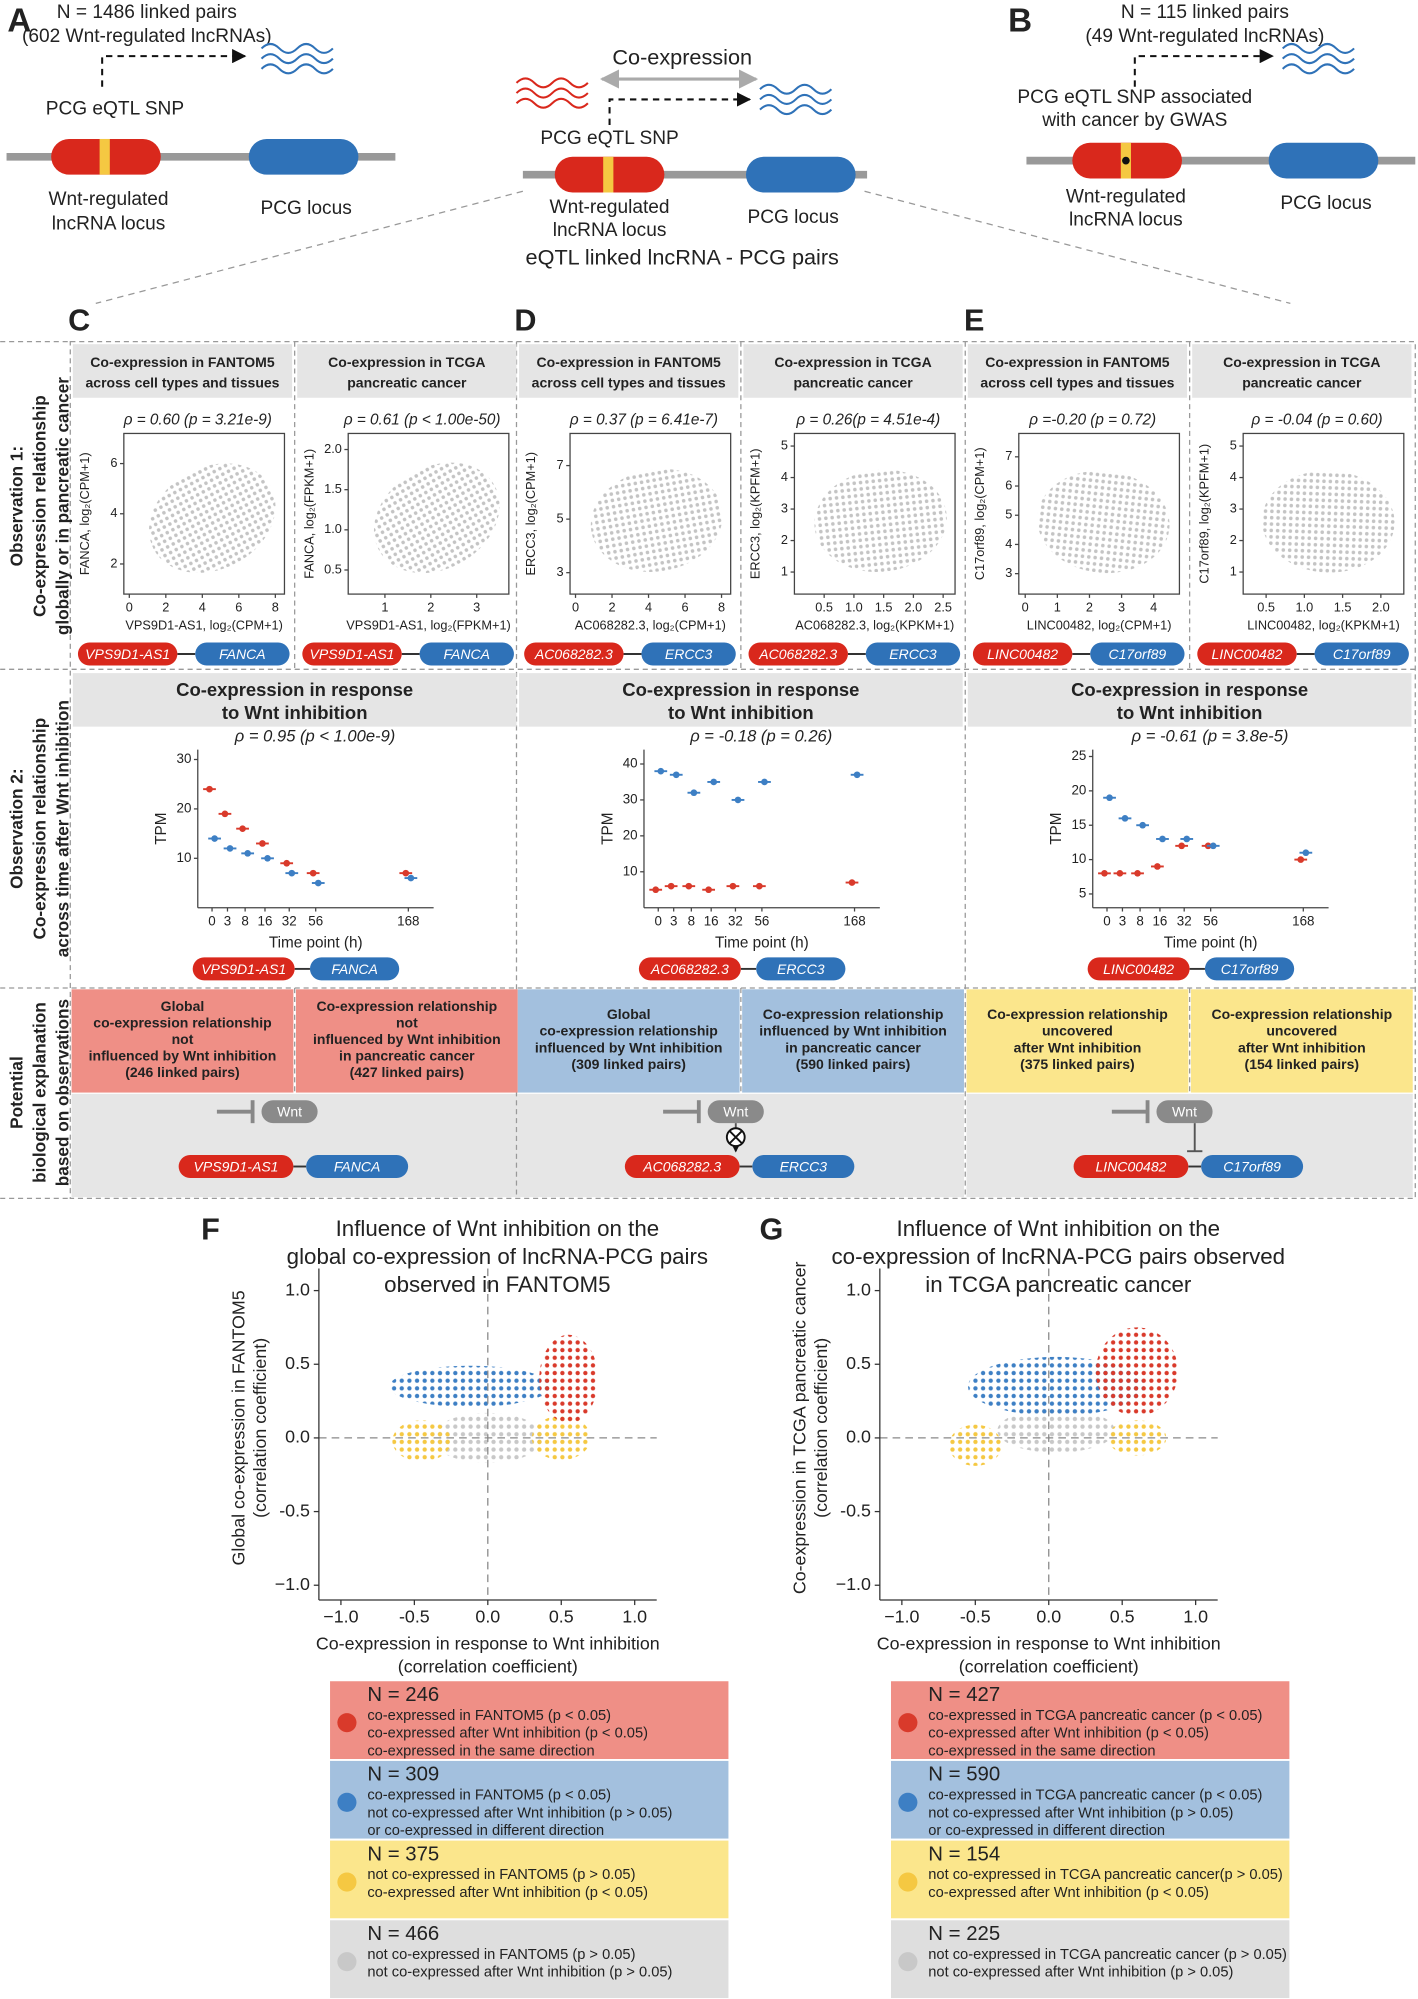 This screenshot has width=1418, height=1999. I want to click on dashed-arrow, so click(1203, 67).